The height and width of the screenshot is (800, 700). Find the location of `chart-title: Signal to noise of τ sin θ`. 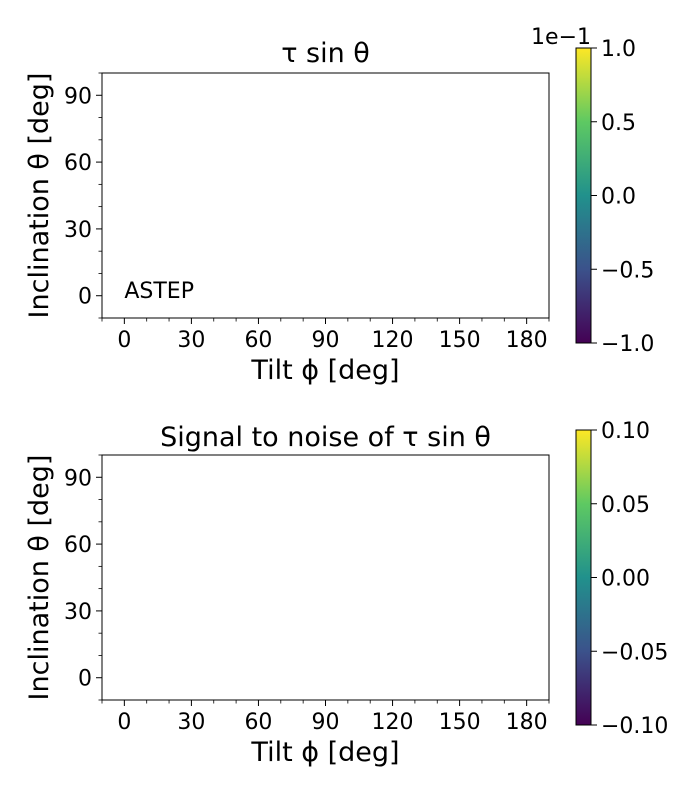

chart-title: Signal to noise of τ sin θ is located at coordinates (325, 437).